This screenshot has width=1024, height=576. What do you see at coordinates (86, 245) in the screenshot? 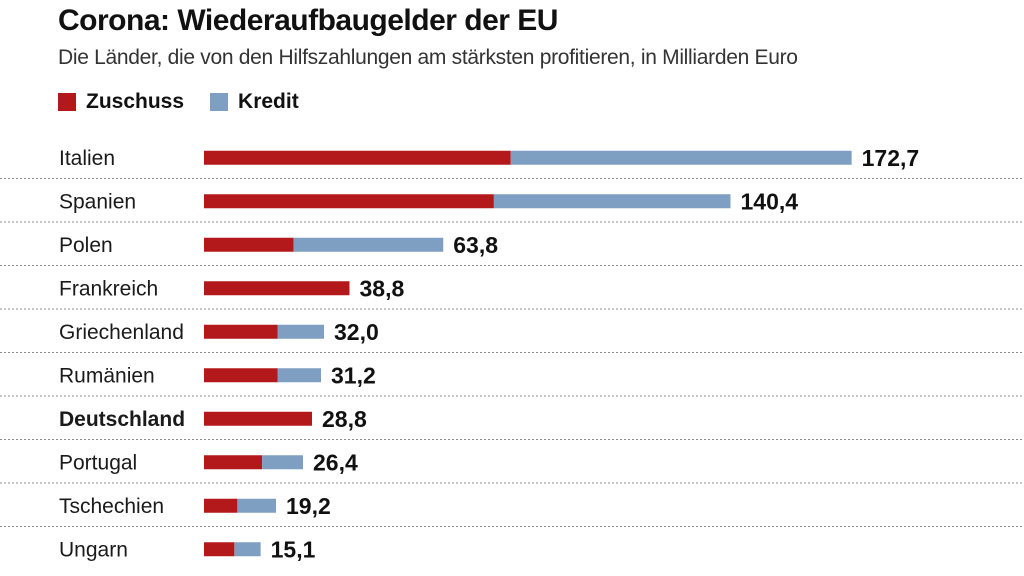
I see `category-label-polen: Polen` at bounding box center [86, 245].